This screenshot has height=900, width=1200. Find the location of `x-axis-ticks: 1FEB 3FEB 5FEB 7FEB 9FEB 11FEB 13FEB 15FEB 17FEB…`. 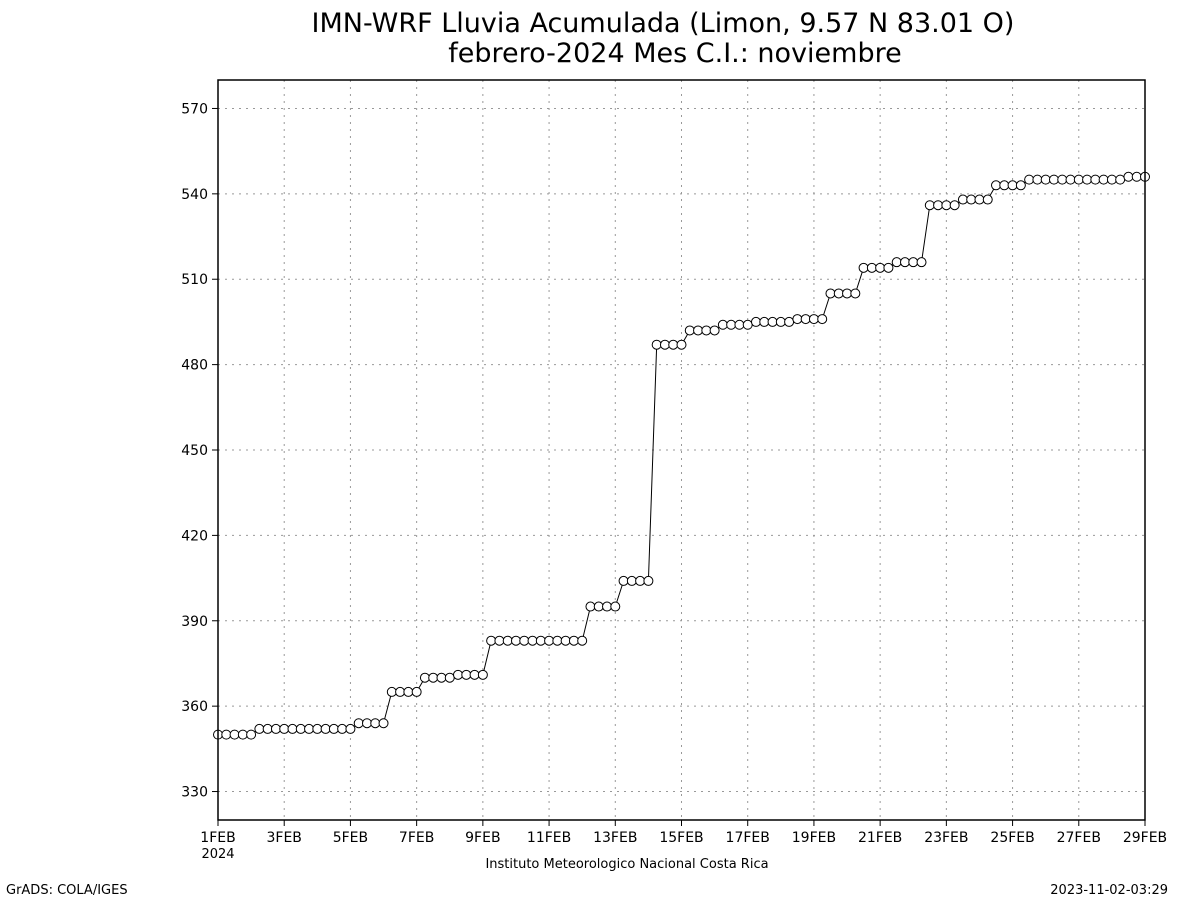

x-axis-ticks: 1FEB 3FEB 5FEB 7FEB 9FEB 11FEB 13FEB 15FEB 17FEB… is located at coordinates (683, 833).